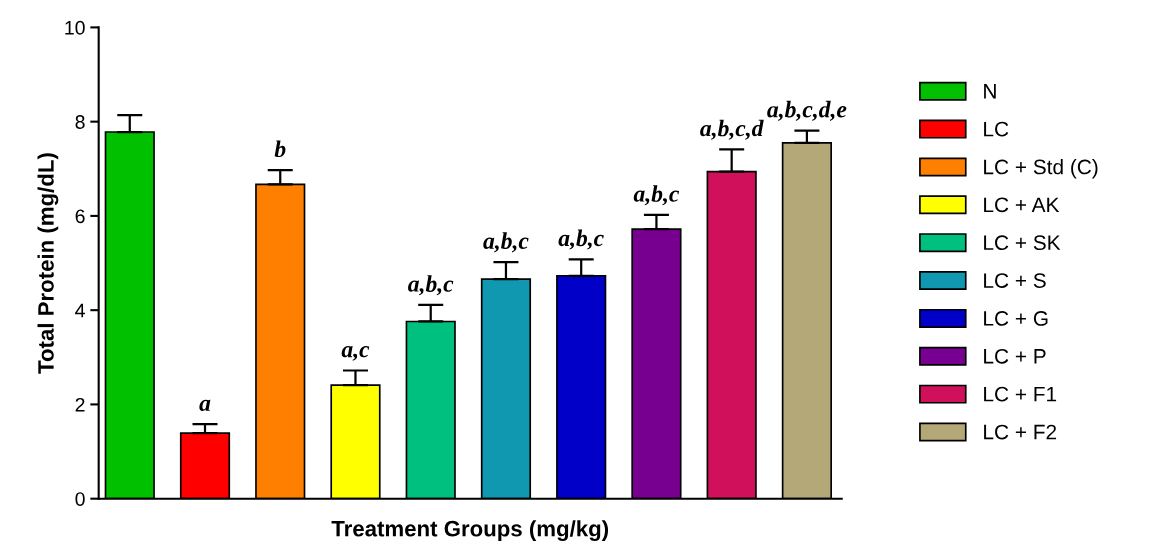  What do you see at coordinates (990, 91) in the screenshot?
I see `legend-label: N` at bounding box center [990, 91].